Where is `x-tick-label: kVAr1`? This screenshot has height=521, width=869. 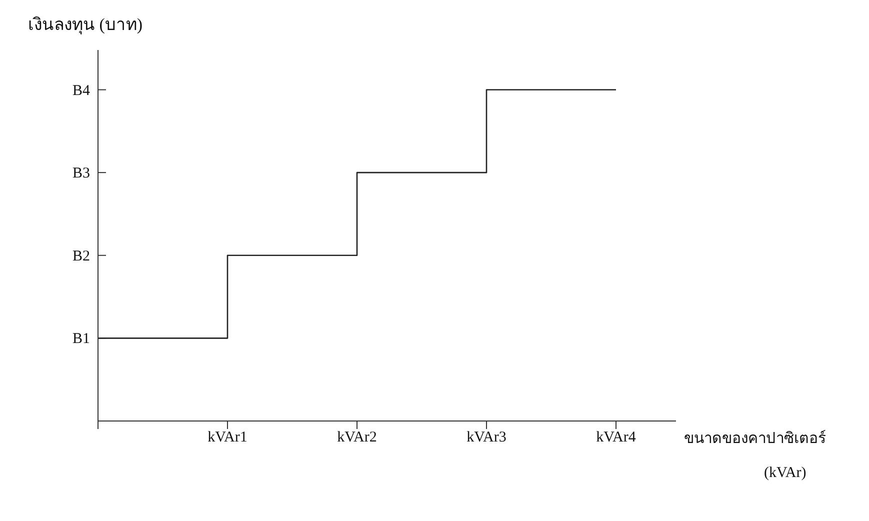 x-tick-label: kVAr1 is located at coordinates (228, 438).